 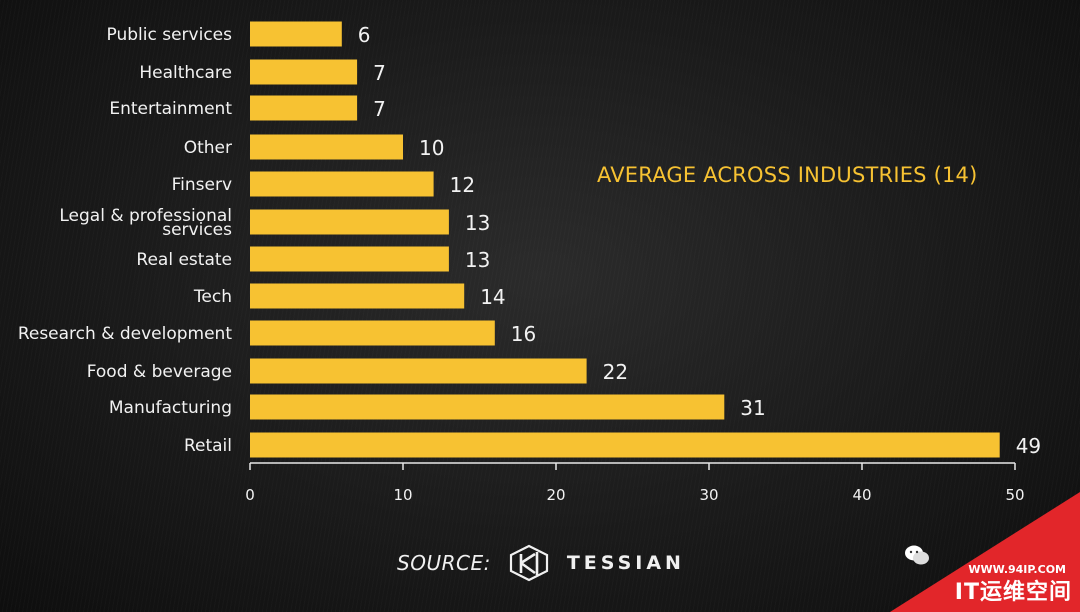 What do you see at coordinates (615, 372) in the screenshot?
I see `value-label: 22` at bounding box center [615, 372].